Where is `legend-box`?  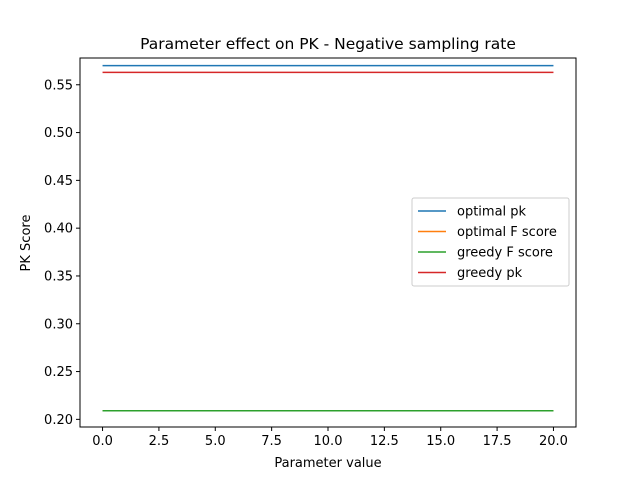 legend-box is located at coordinates (490, 242).